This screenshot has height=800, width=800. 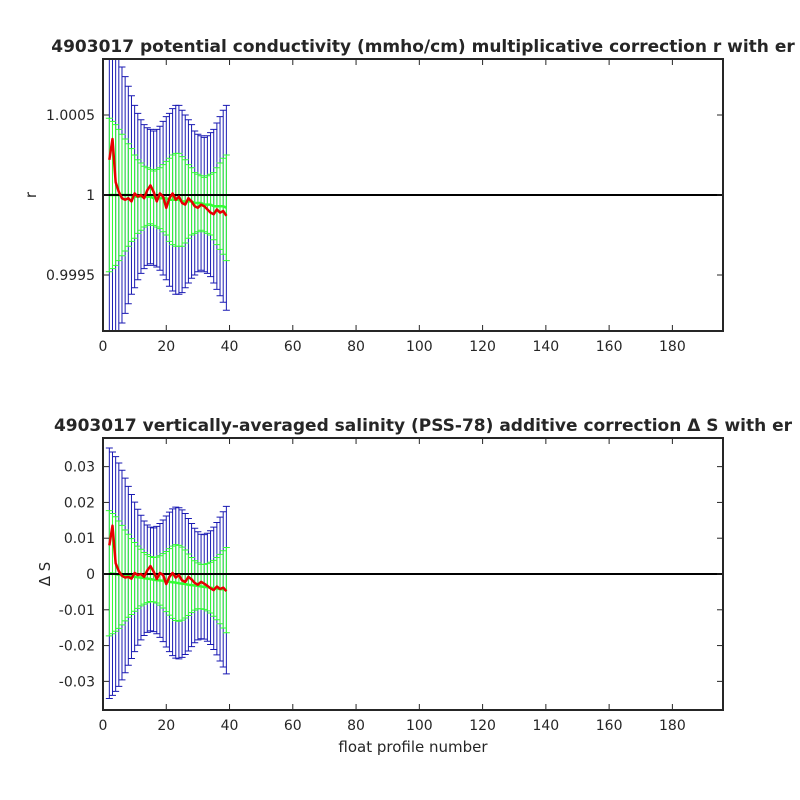 What do you see at coordinates (413, 747) in the screenshot?
I see `x-axis-label: float profile number` at bounding box center [413, 747].